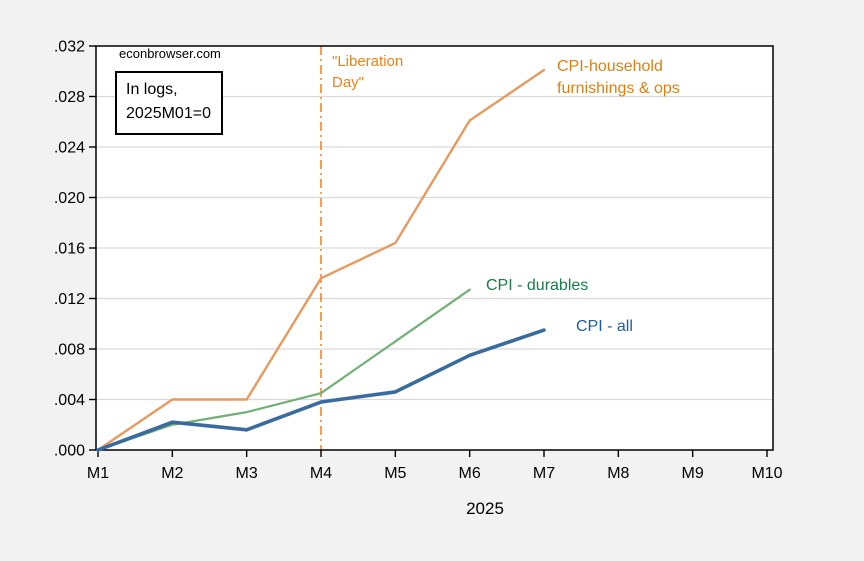  Describe the element at coordinates (321, 473) in the screenshot. I see `svg-text: M4` at that location.